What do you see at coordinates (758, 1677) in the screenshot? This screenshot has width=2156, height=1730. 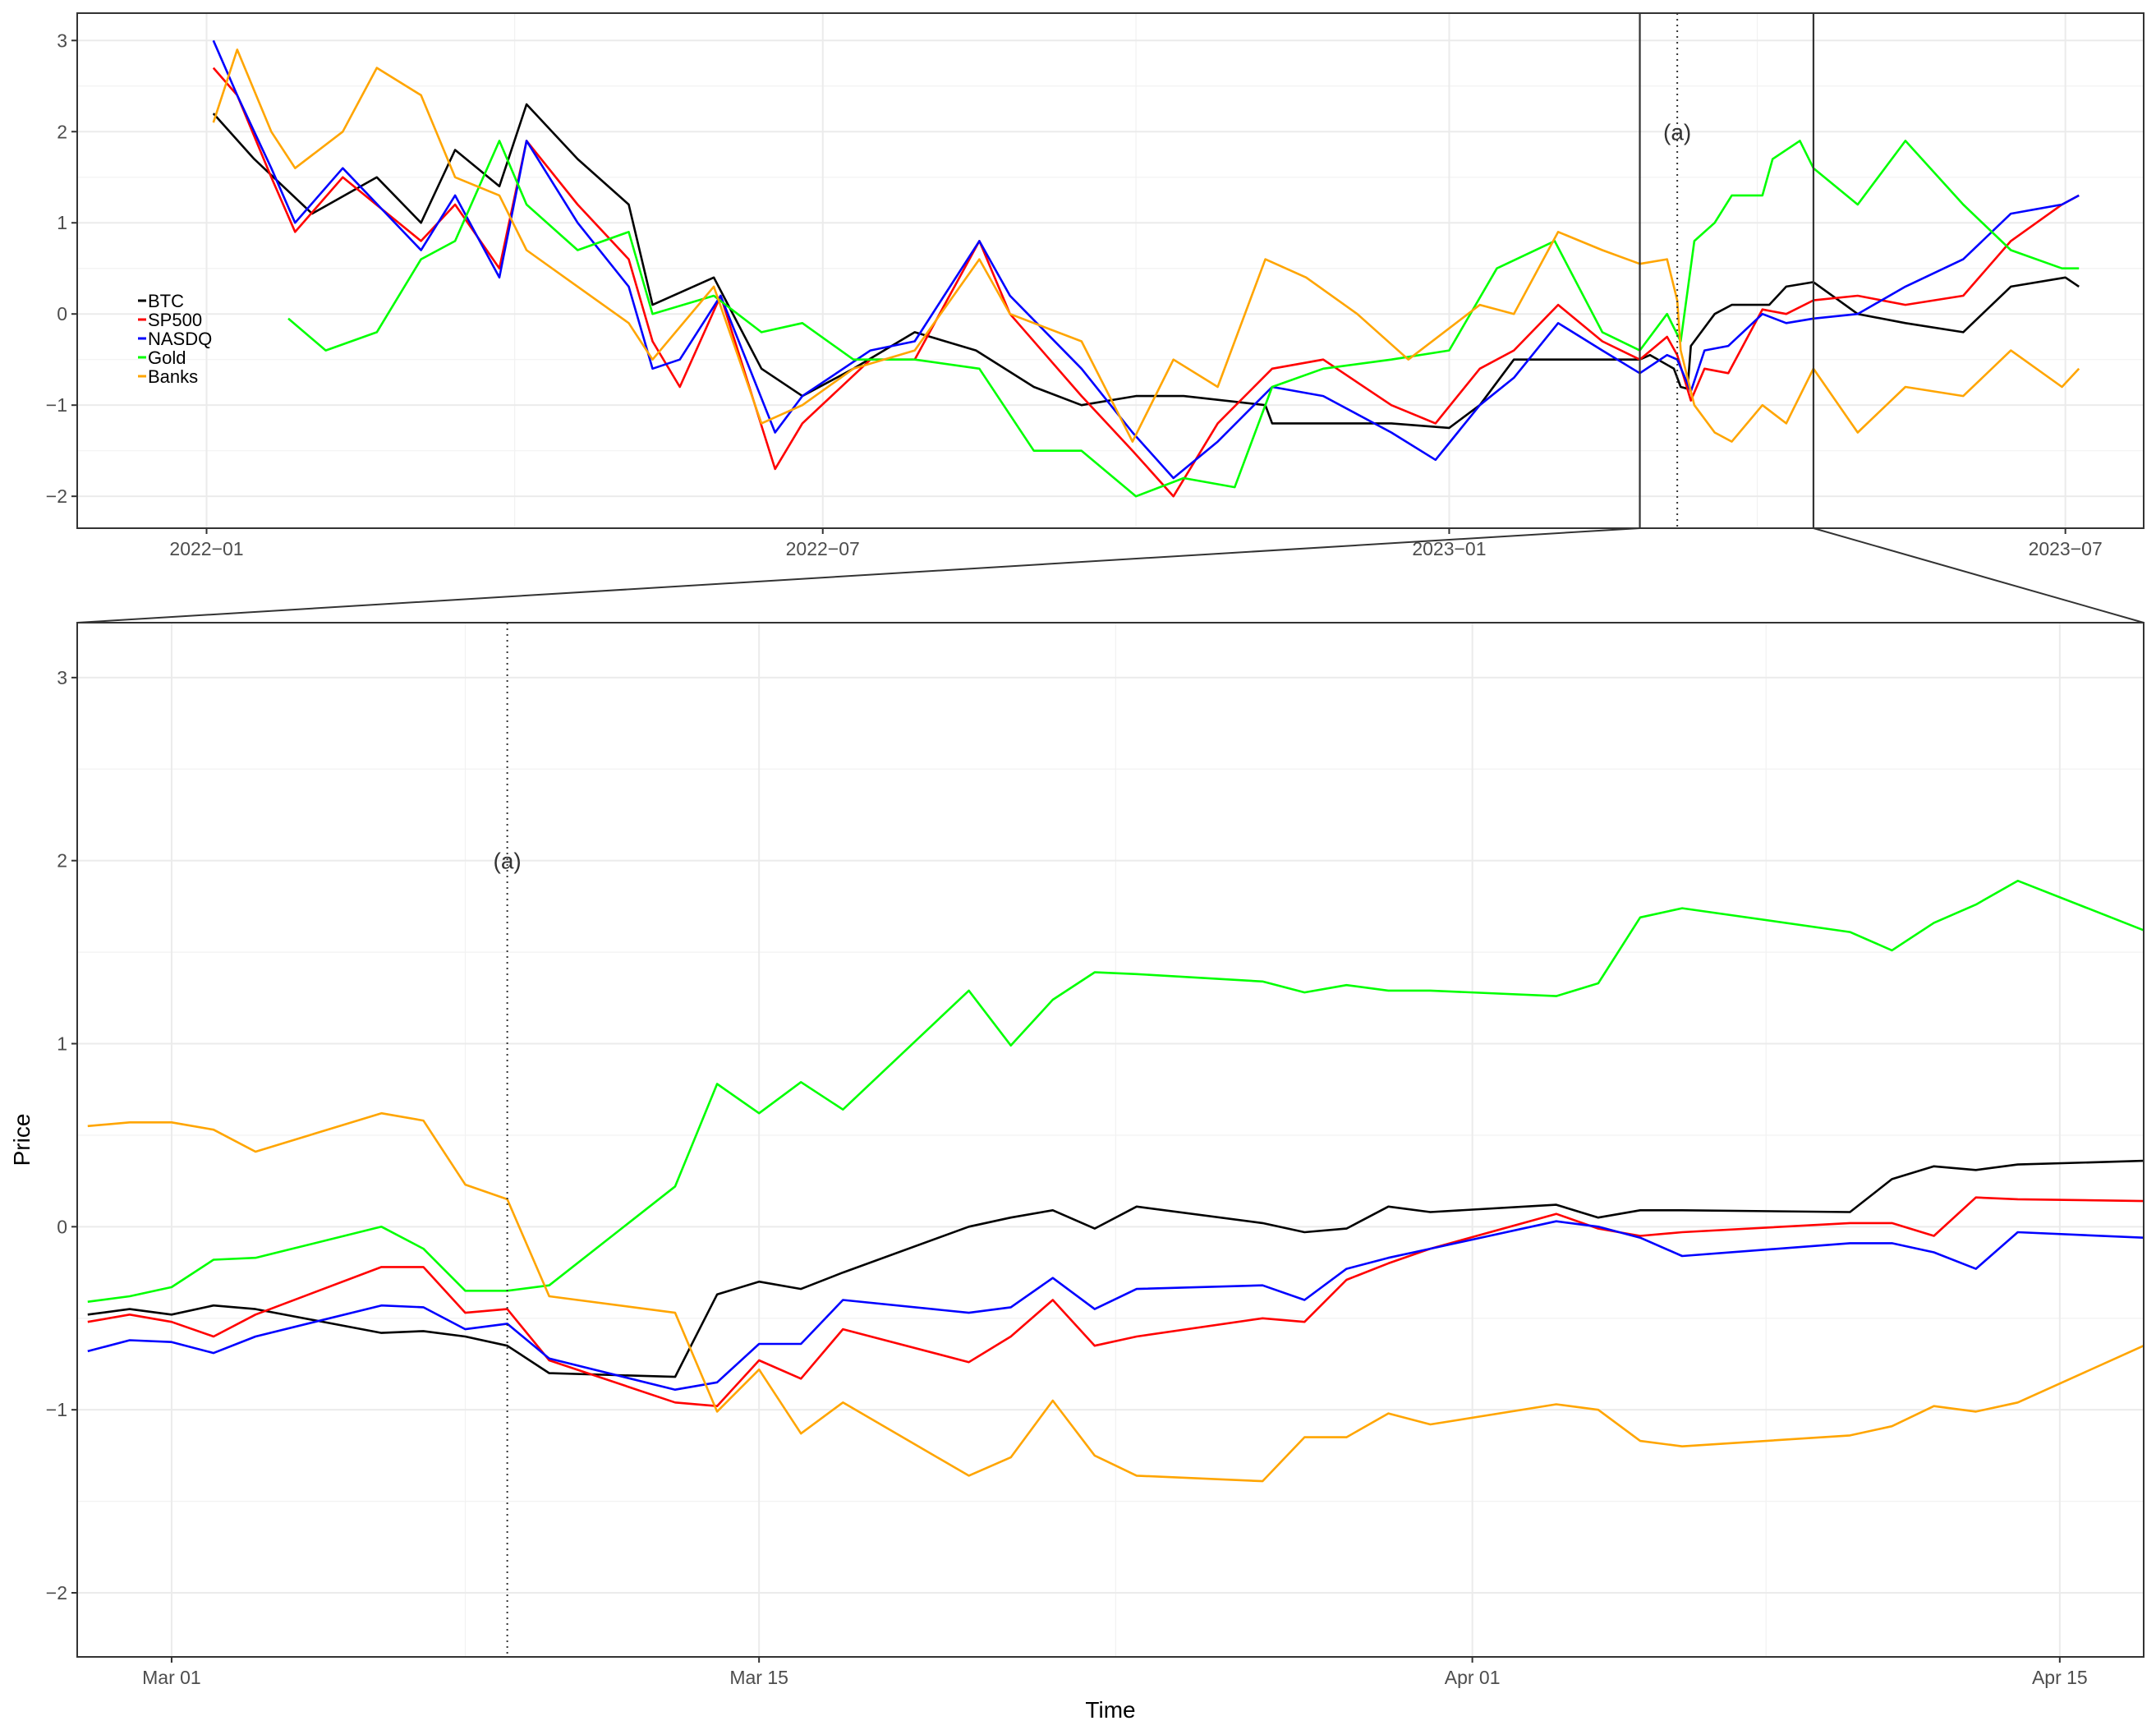 I see `x-tick-label: Mar 15` at bounding box center [758, 1677].